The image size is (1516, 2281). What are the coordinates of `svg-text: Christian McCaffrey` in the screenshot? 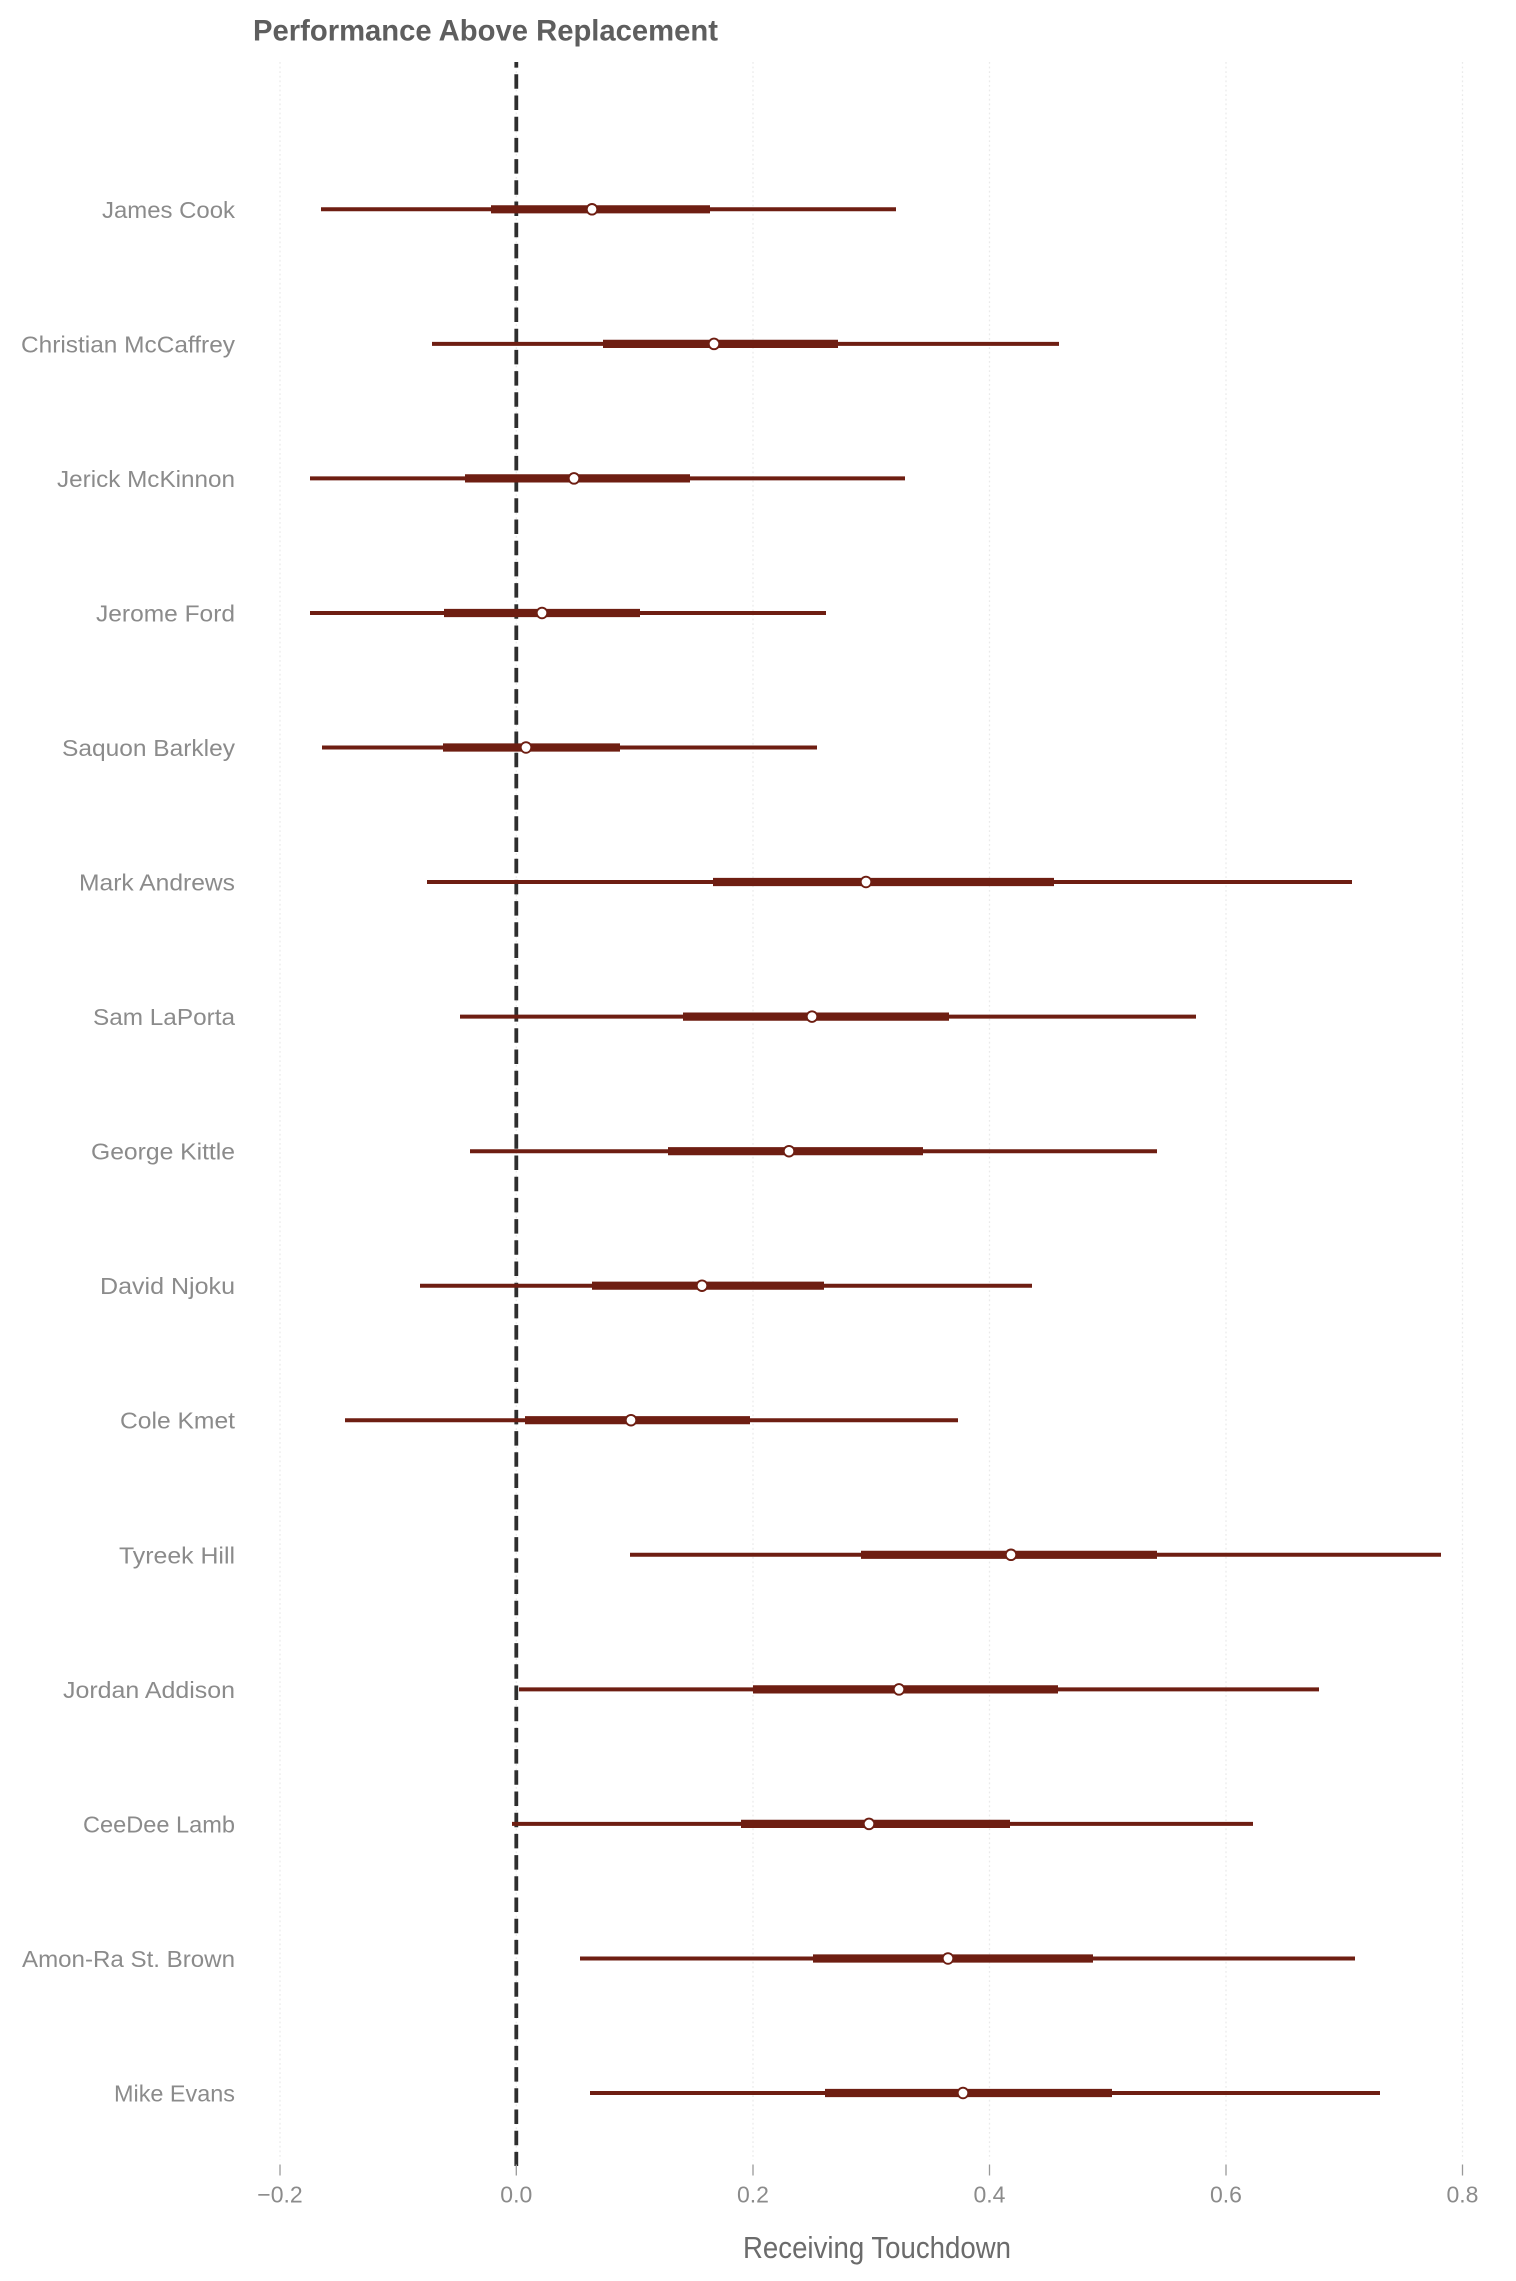 It's located at (128, 344).